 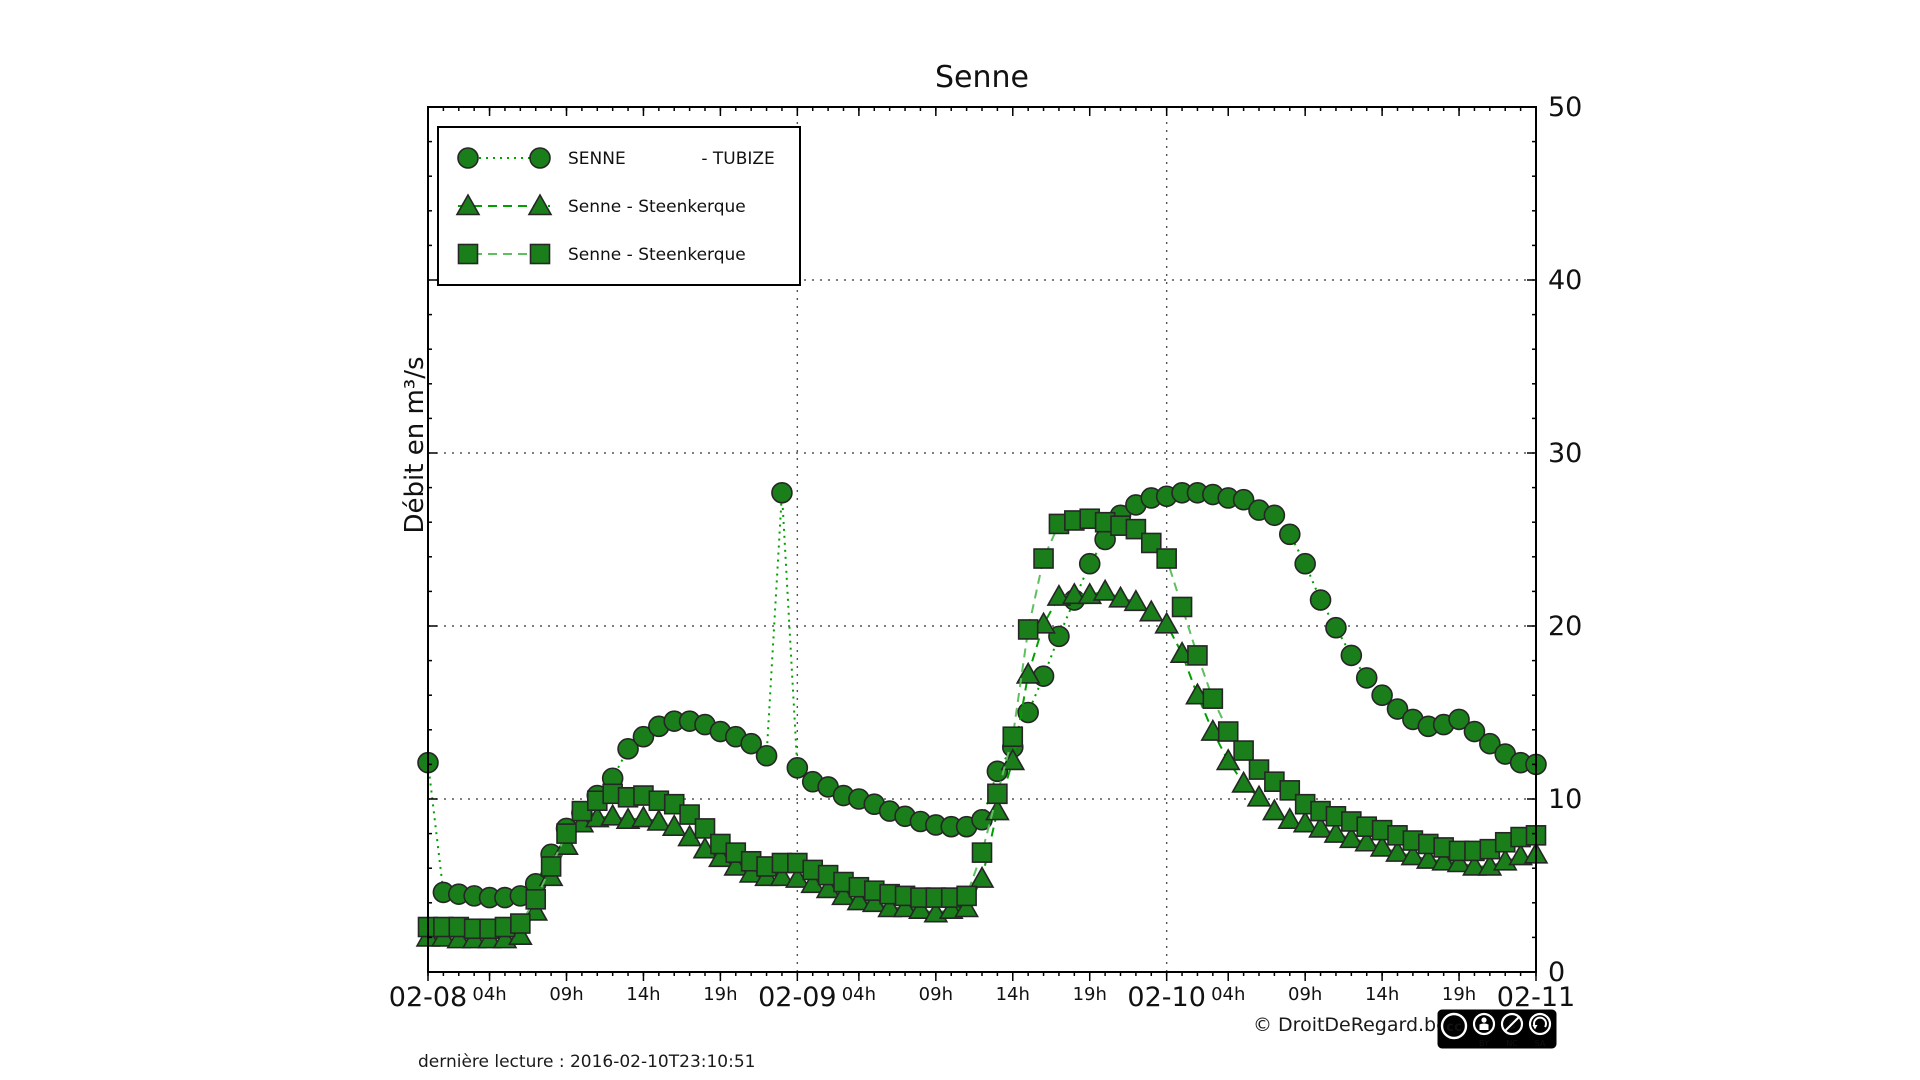 I want to click on footer-last-reading: dernière lecture : 2016-02-10T23:10:51, so click(x=587, y=1062).